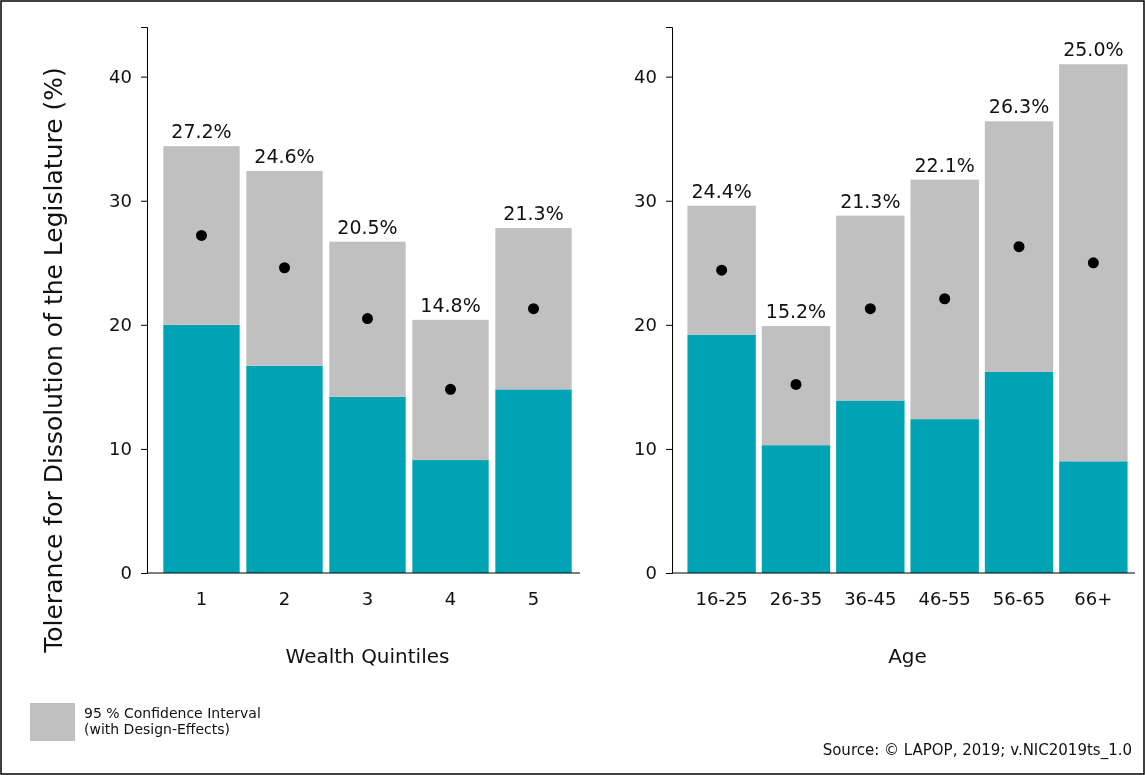 The width and height of the screenshot is (1145, 775). What do you see at coordinates (944, 598) in the screenshot?
I see `x-tick-label: 46-55` at bounding box center [944, 598].